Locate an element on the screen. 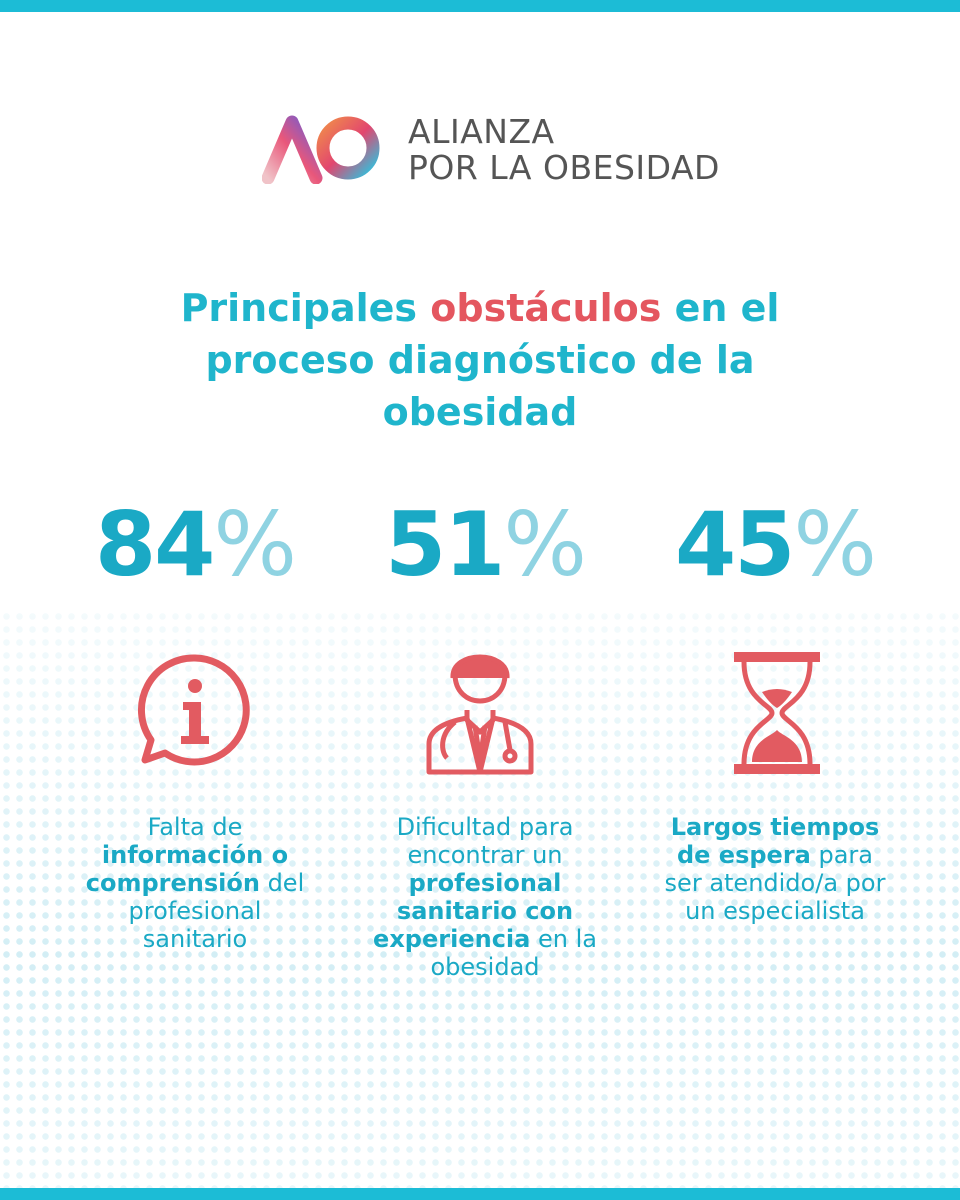 This screenshot has width=960, height=1200. description-segment: Dificultad para encontrar un is located at coordinates (485, 841).